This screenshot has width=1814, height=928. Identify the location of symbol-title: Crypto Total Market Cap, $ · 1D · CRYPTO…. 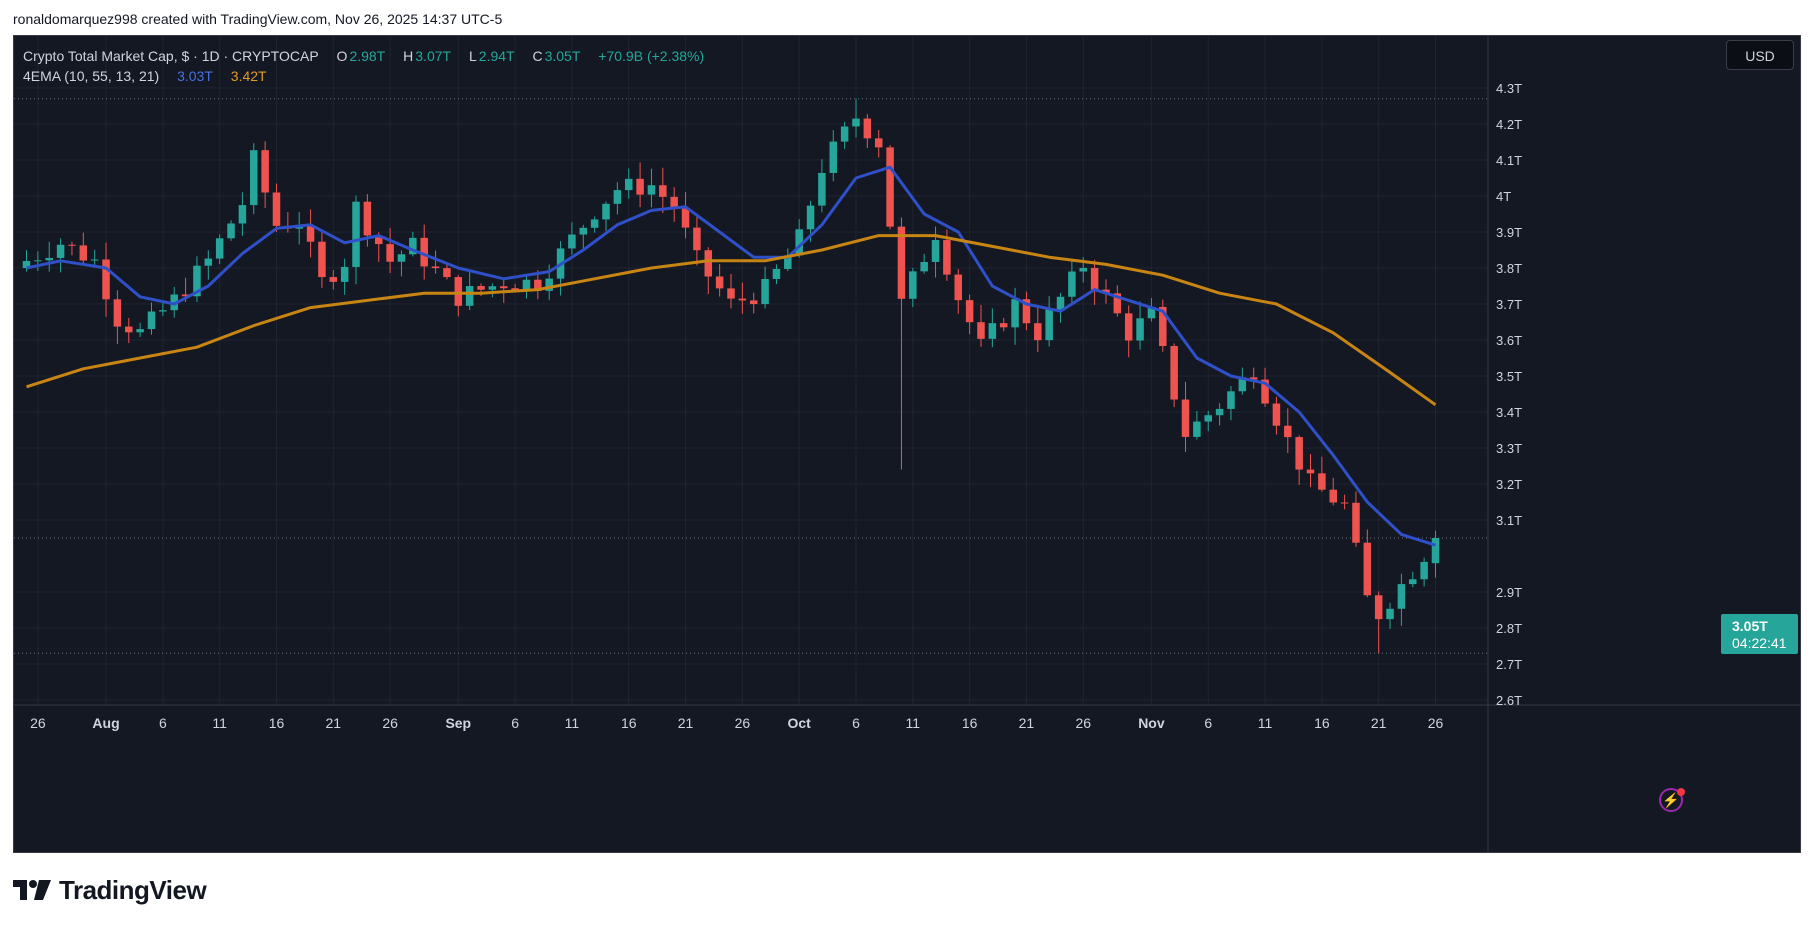
(171, 56).